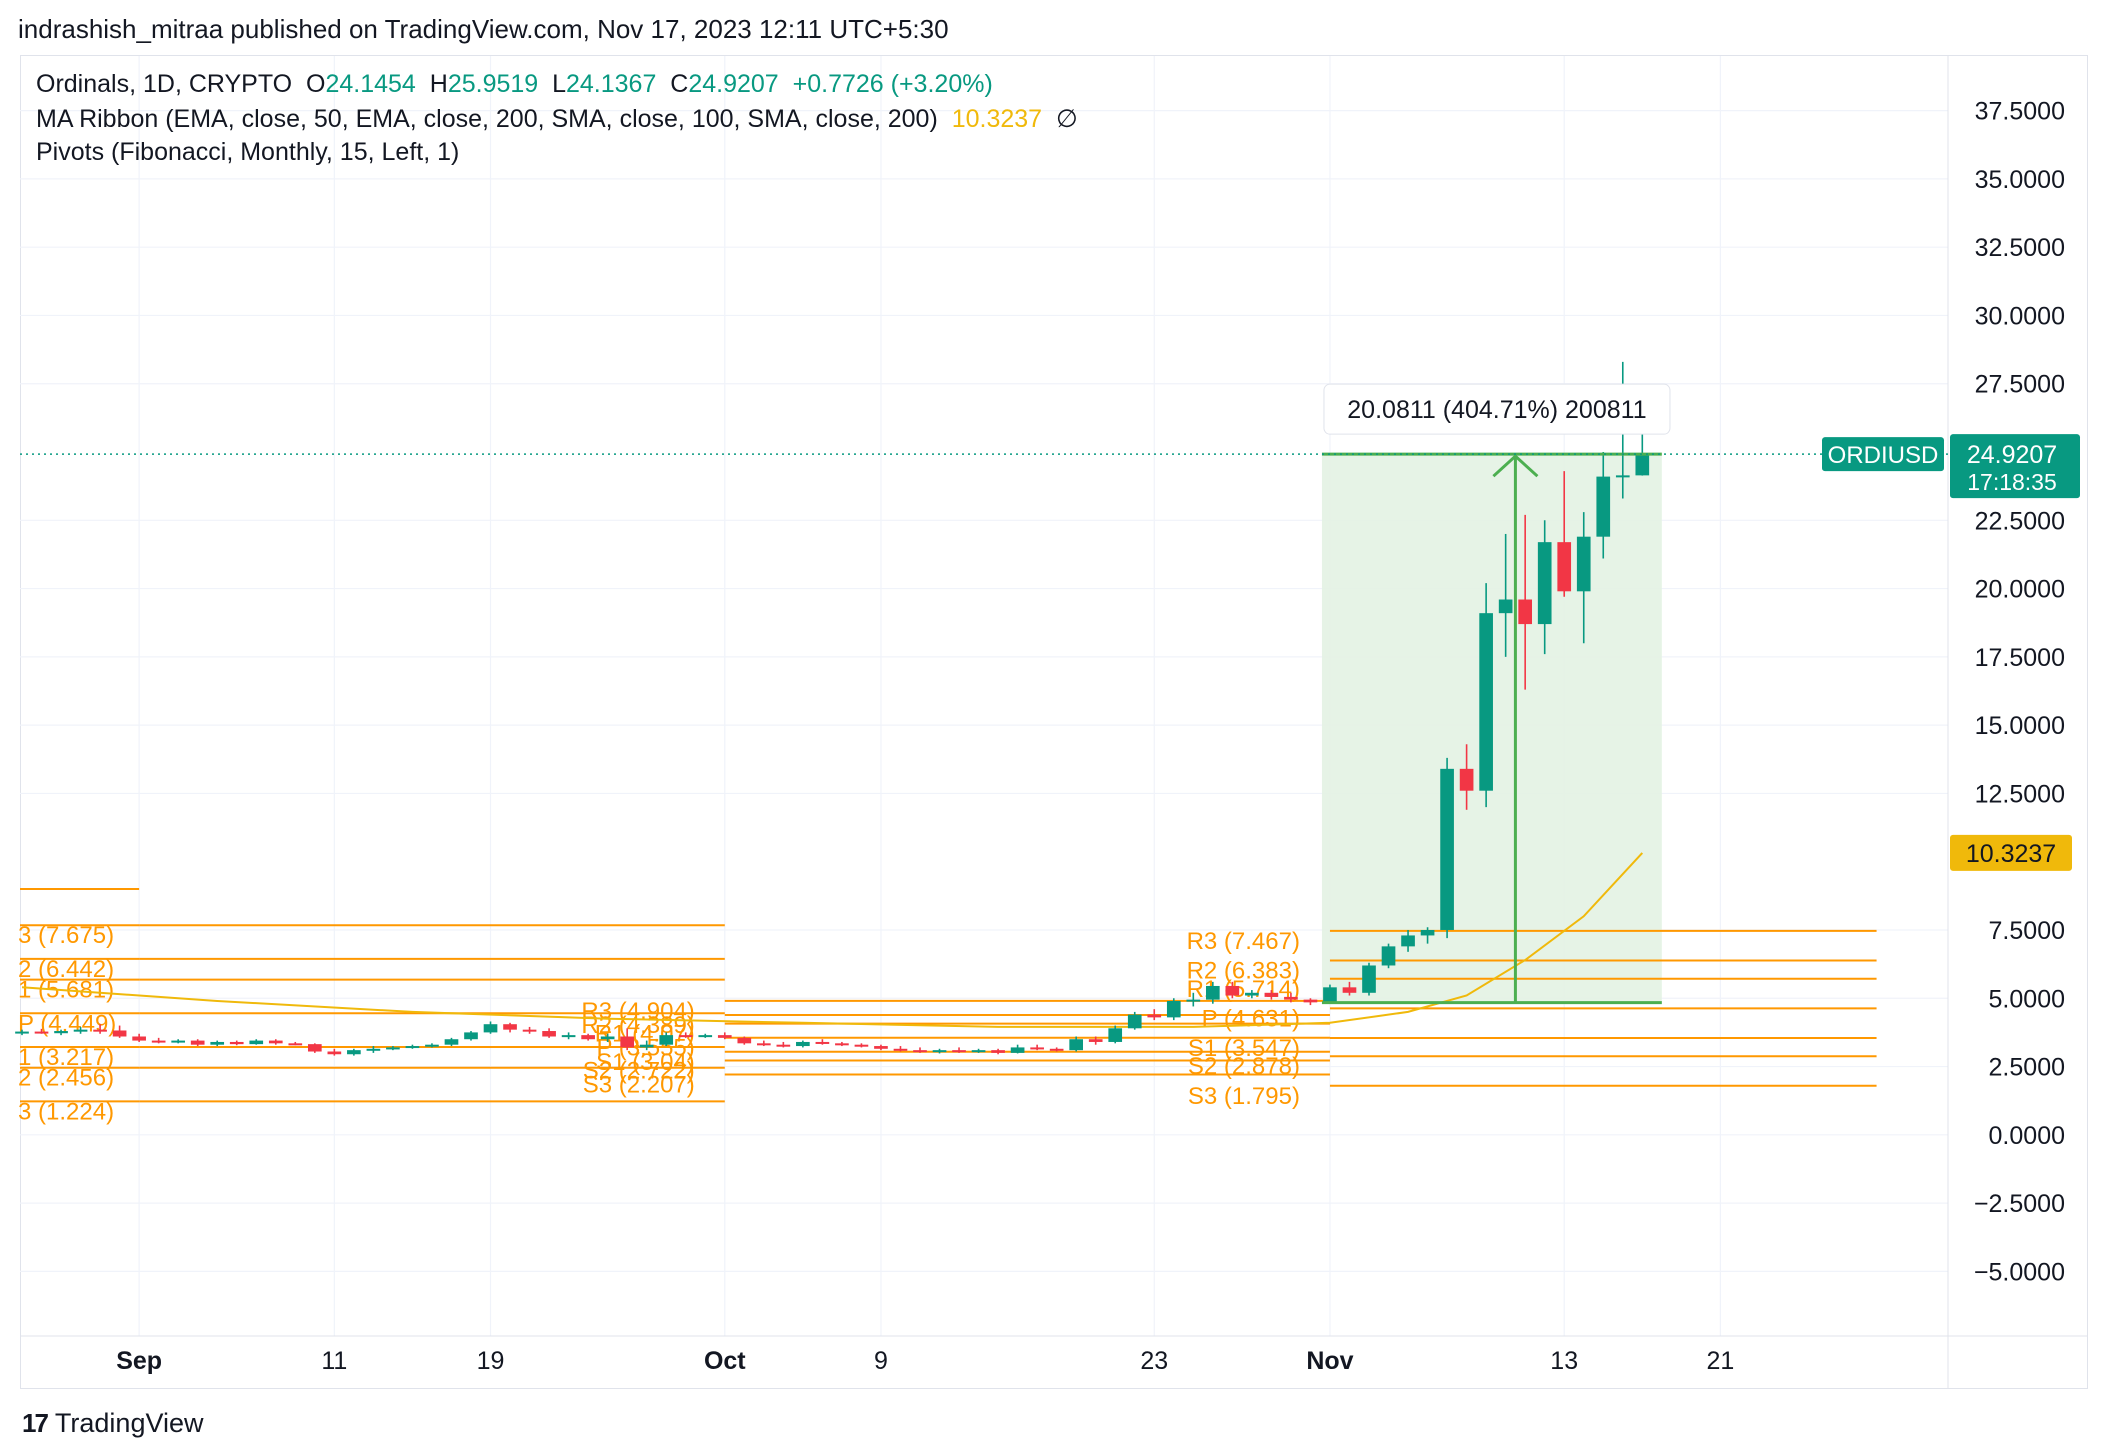  I want to click on price-tick-label: 7.5000, so click(2027, 931).